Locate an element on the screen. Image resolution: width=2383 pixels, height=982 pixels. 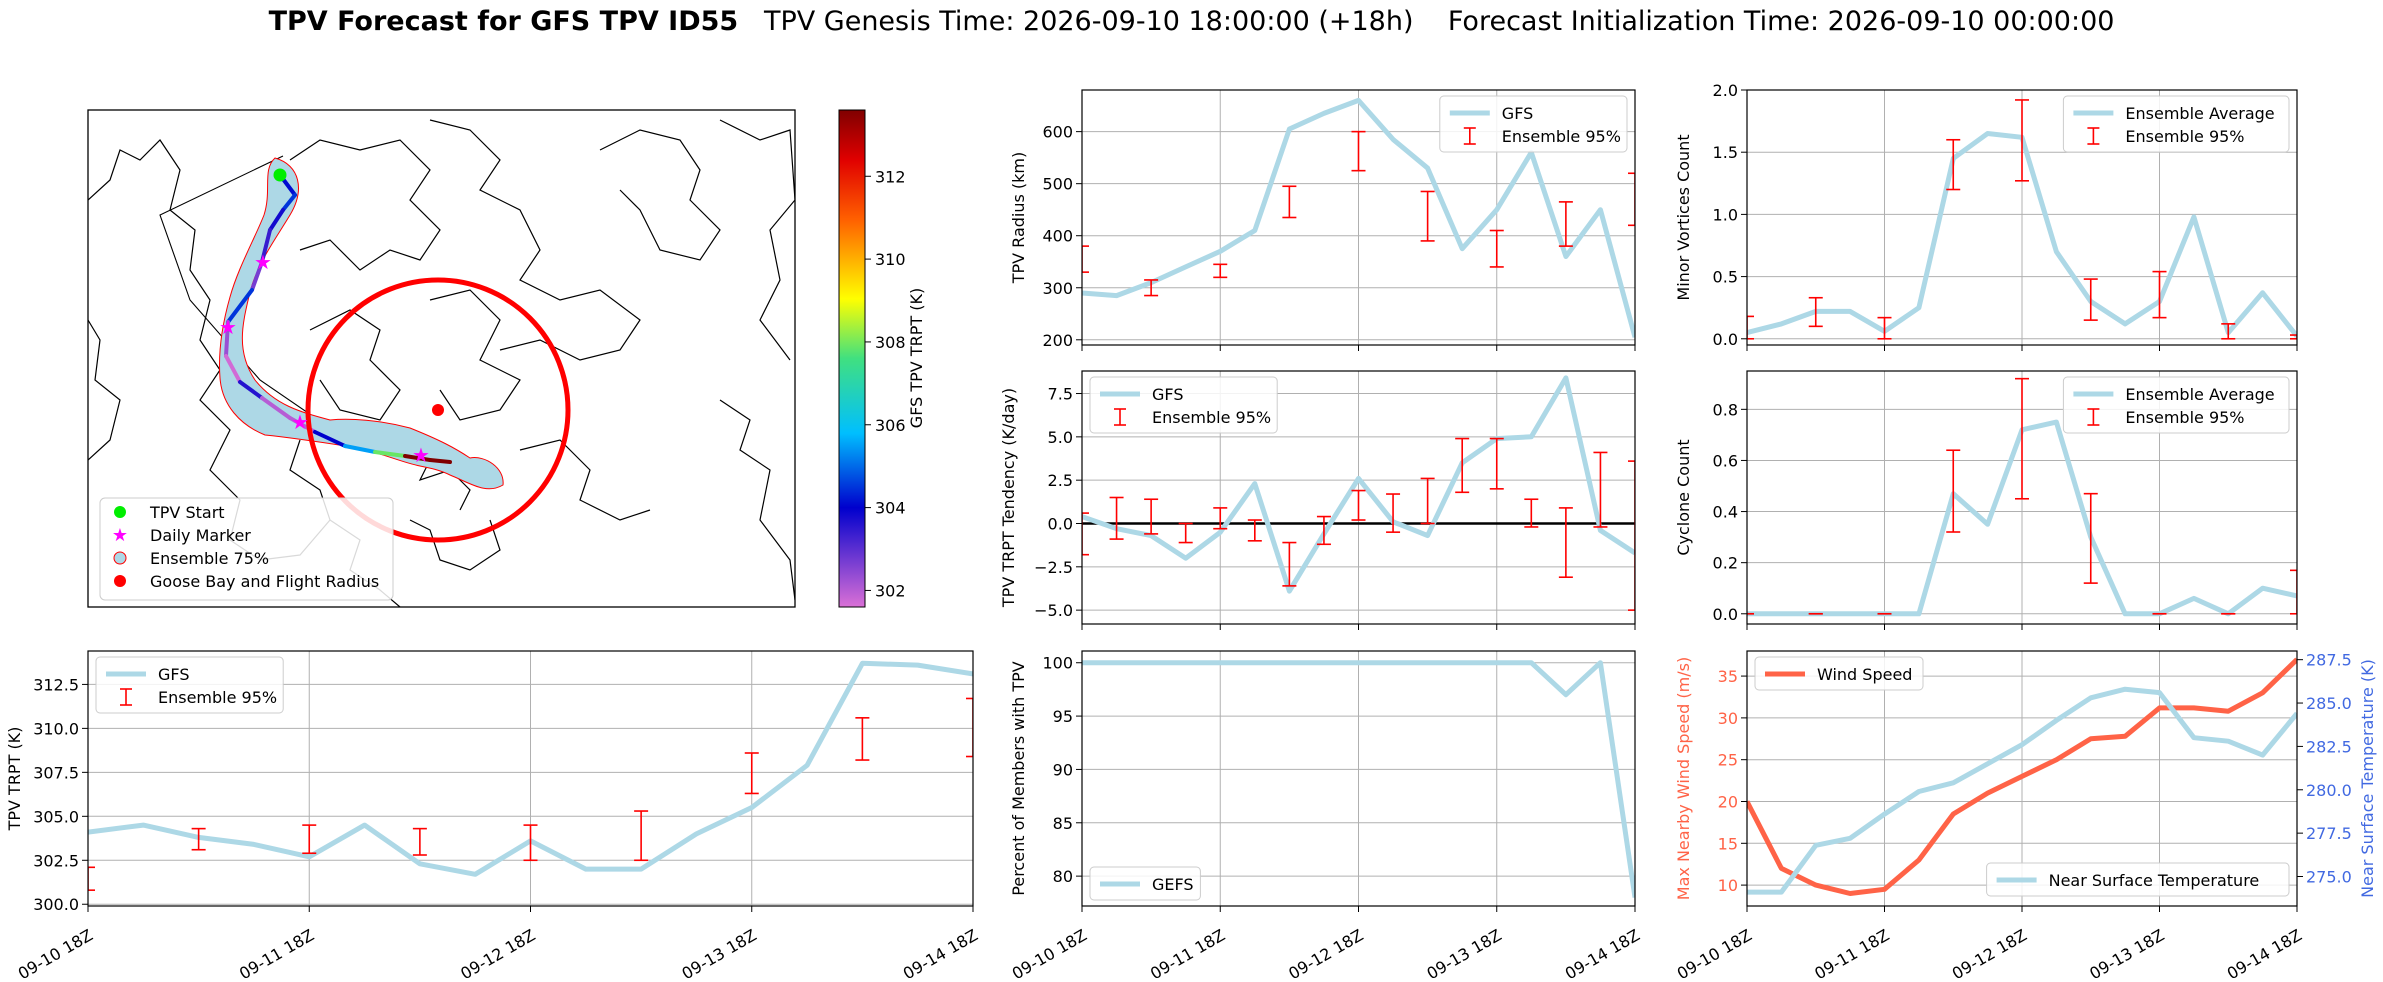
y-tick-label: 95 is located at coordinates (1063, 716).